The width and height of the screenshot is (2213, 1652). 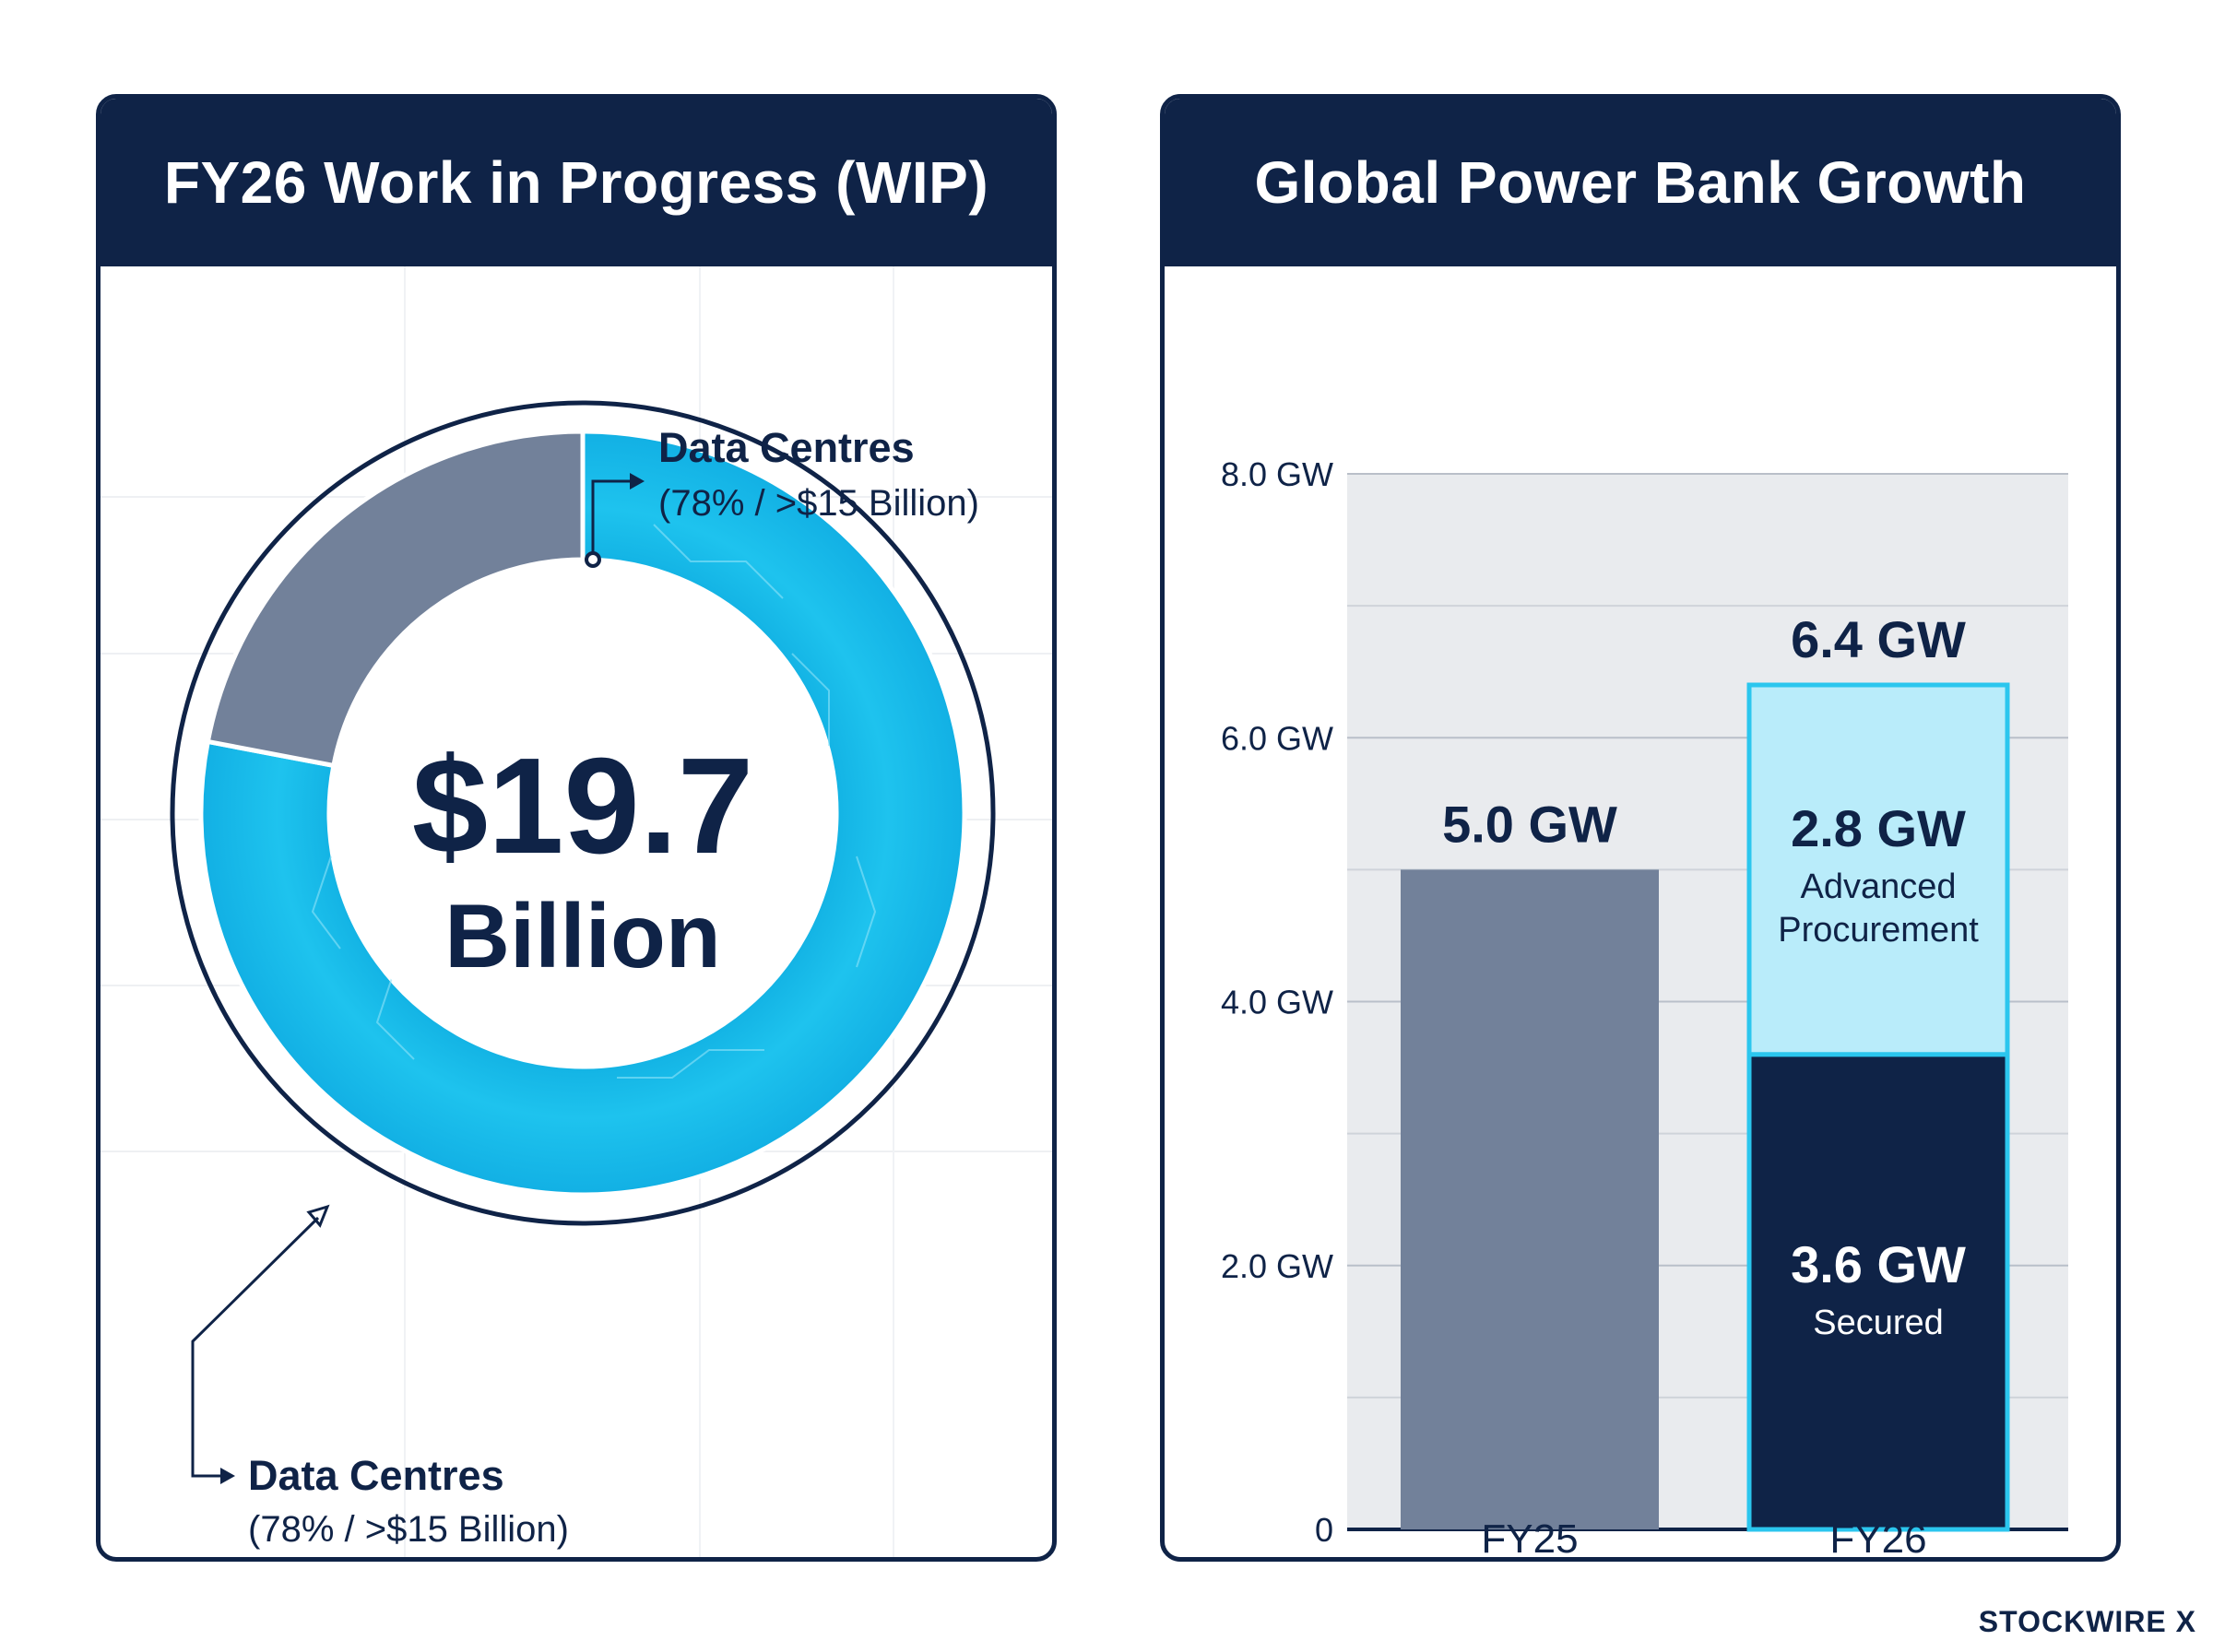 I want to click on callout-bottom: Data Centres (78% / >$15 Billion), so click(x=380, y=1377).